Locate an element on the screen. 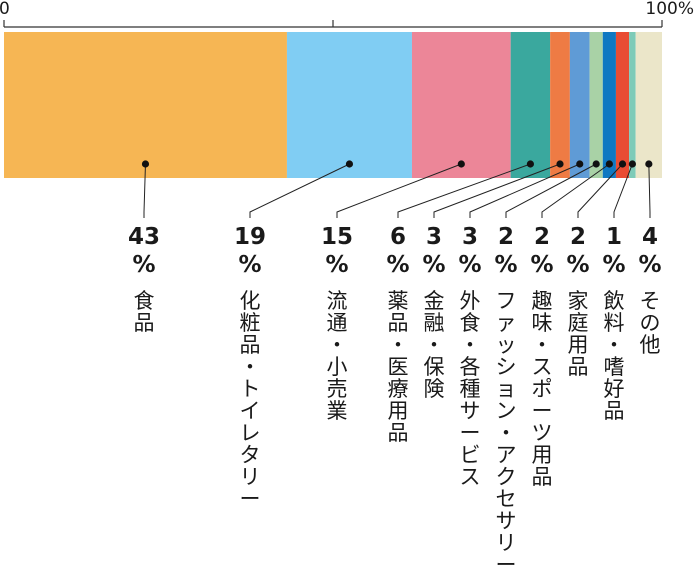  segment-label: 2% 趣味・スポーツ用品 is located at coordinates (541, 356).